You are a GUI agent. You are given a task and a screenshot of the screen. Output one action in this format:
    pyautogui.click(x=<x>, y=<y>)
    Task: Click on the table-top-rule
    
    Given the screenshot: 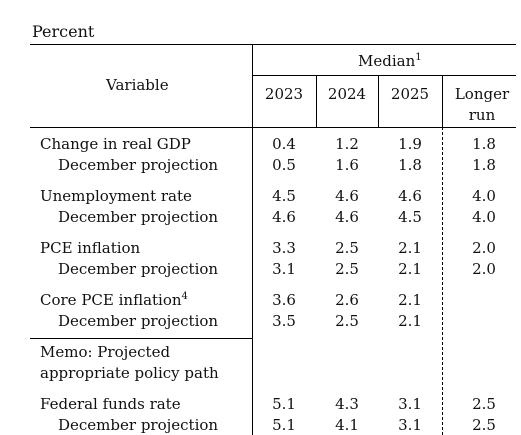 What is the action you would take?
    pyautogui.click(x=273, y=44)
    